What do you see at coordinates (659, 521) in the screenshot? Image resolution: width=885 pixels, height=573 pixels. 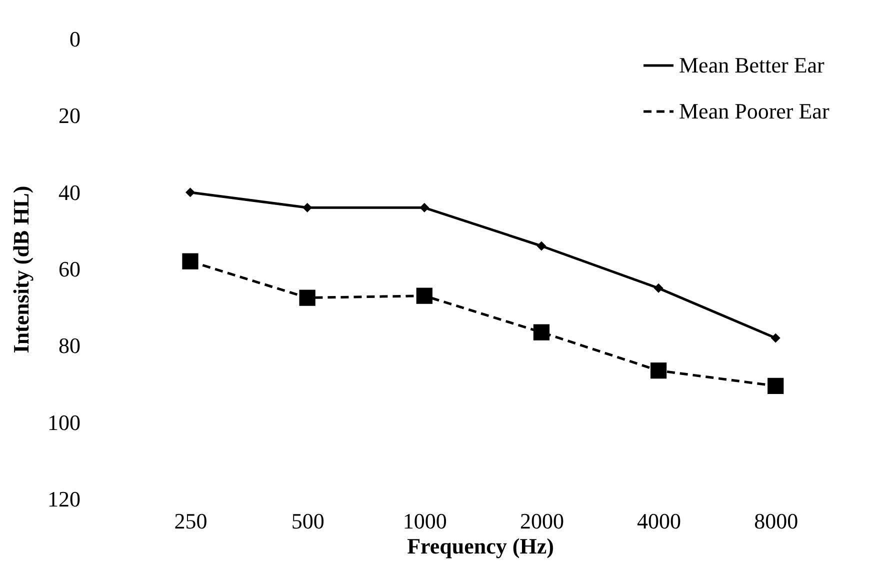 I see `x-tick-label: 4000` at bounding box center [659, 521].